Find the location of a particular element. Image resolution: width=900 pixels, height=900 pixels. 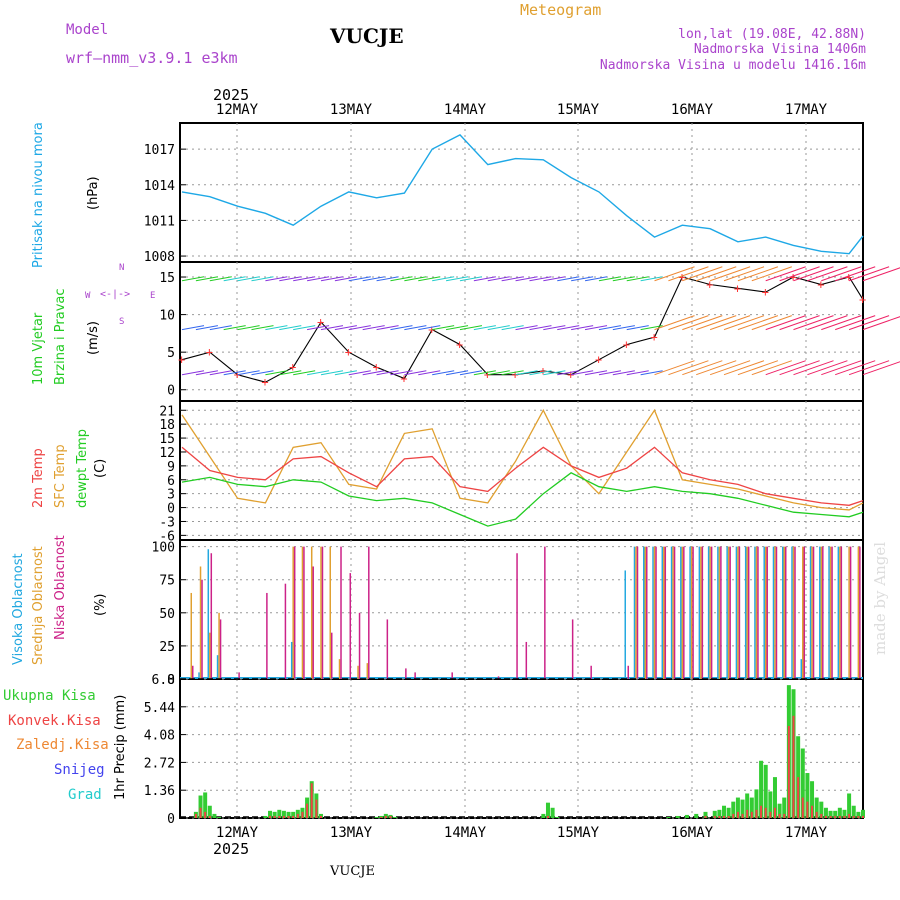

sfc-label: SFC Temp is located at coordinates (60, 476).